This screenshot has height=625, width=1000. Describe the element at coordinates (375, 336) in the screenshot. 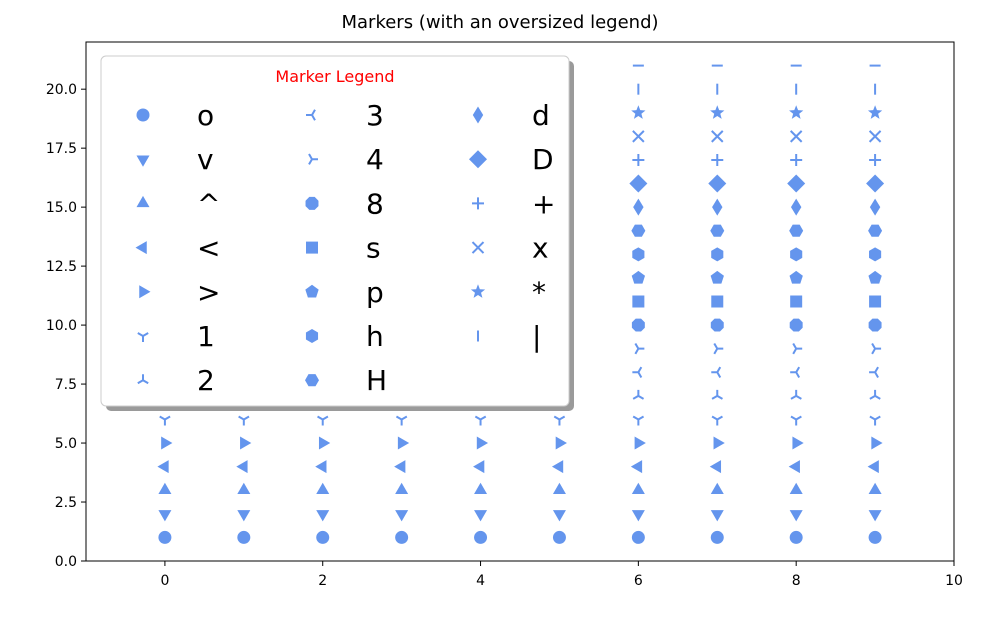

I see `legend-entry-label: h` at that location.